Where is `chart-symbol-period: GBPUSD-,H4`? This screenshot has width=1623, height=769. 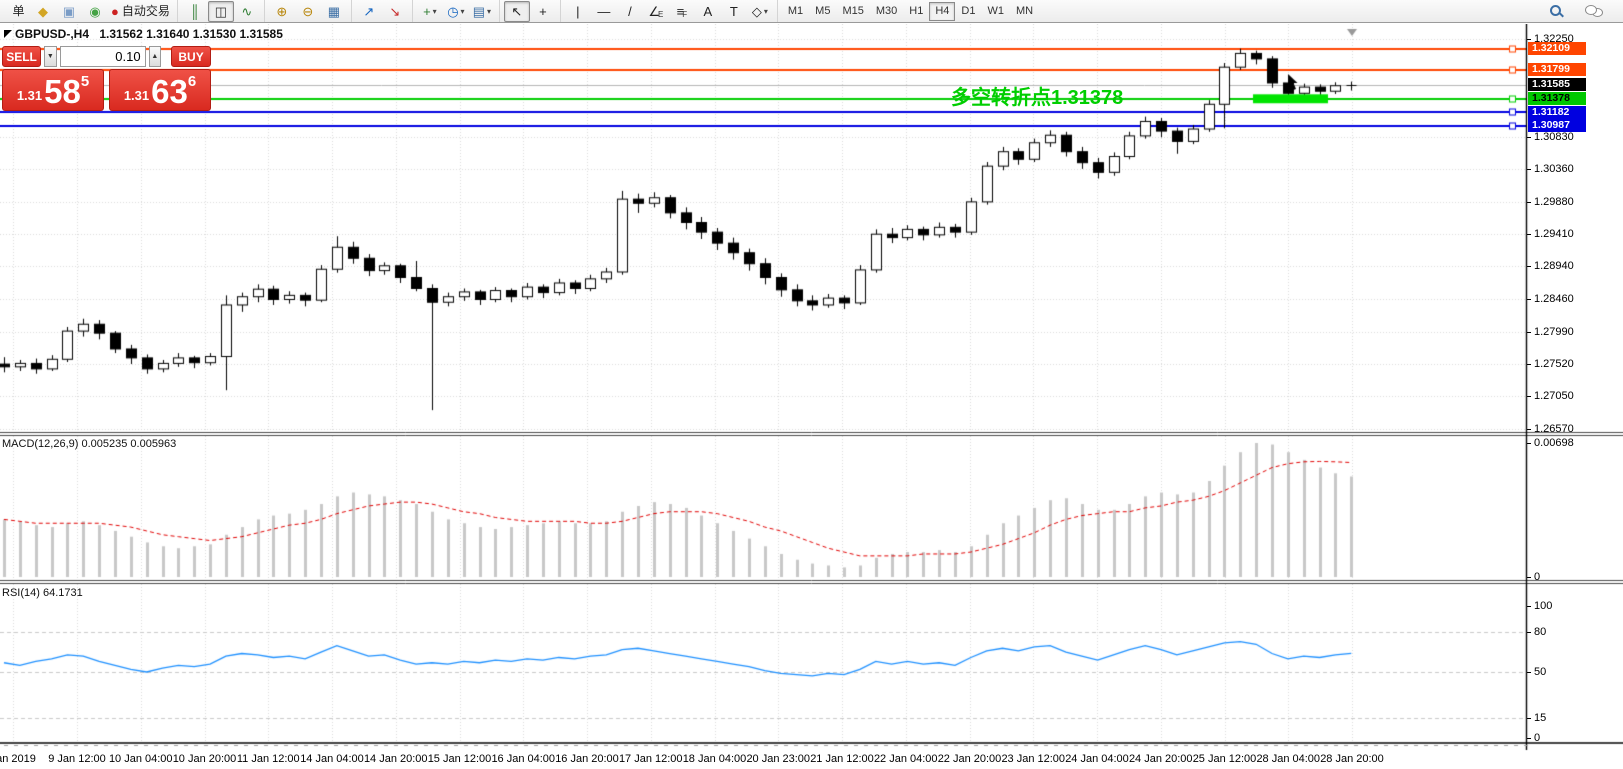 chart-symbol-period: GBPUSD-,H4 is located at coordinates (52, 34).